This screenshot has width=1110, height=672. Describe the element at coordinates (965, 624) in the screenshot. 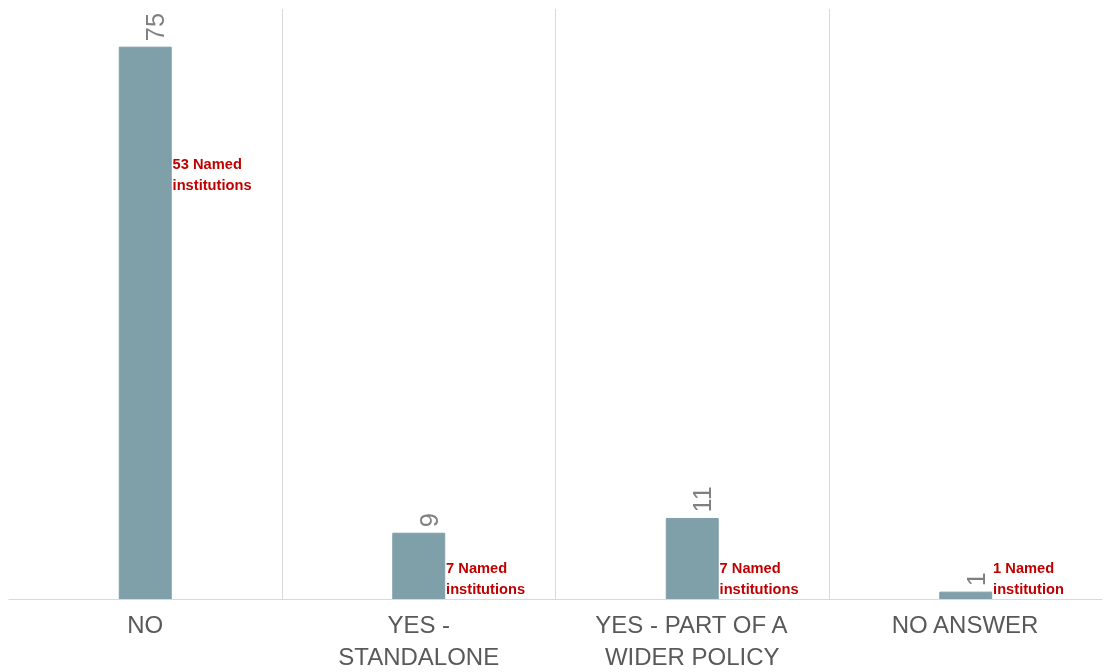

I see `x-tick-label: NO ANSWER` at that location.